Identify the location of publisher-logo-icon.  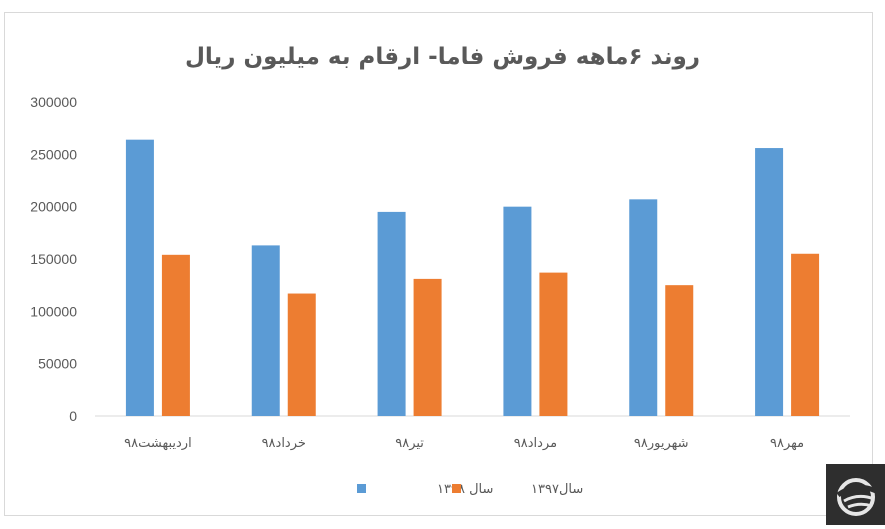
(855, 494).